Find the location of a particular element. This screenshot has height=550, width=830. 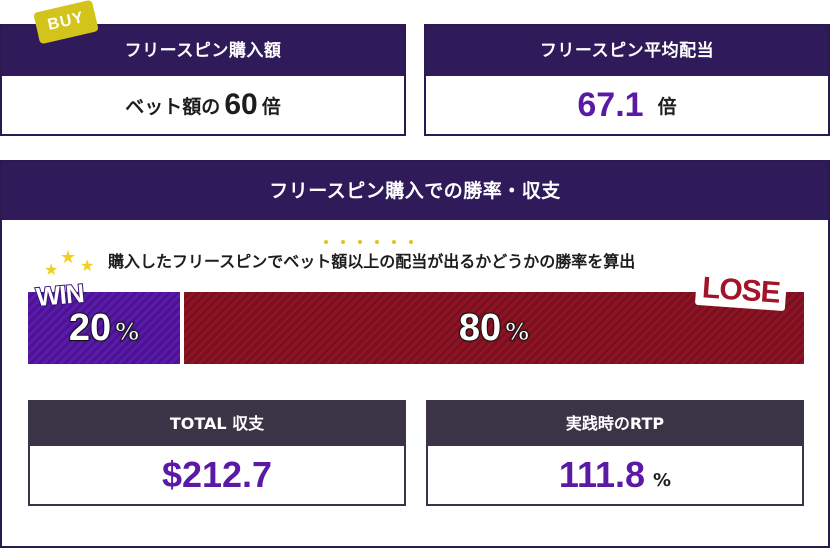

rtp-unit: % is located at coordinates (662, 480).